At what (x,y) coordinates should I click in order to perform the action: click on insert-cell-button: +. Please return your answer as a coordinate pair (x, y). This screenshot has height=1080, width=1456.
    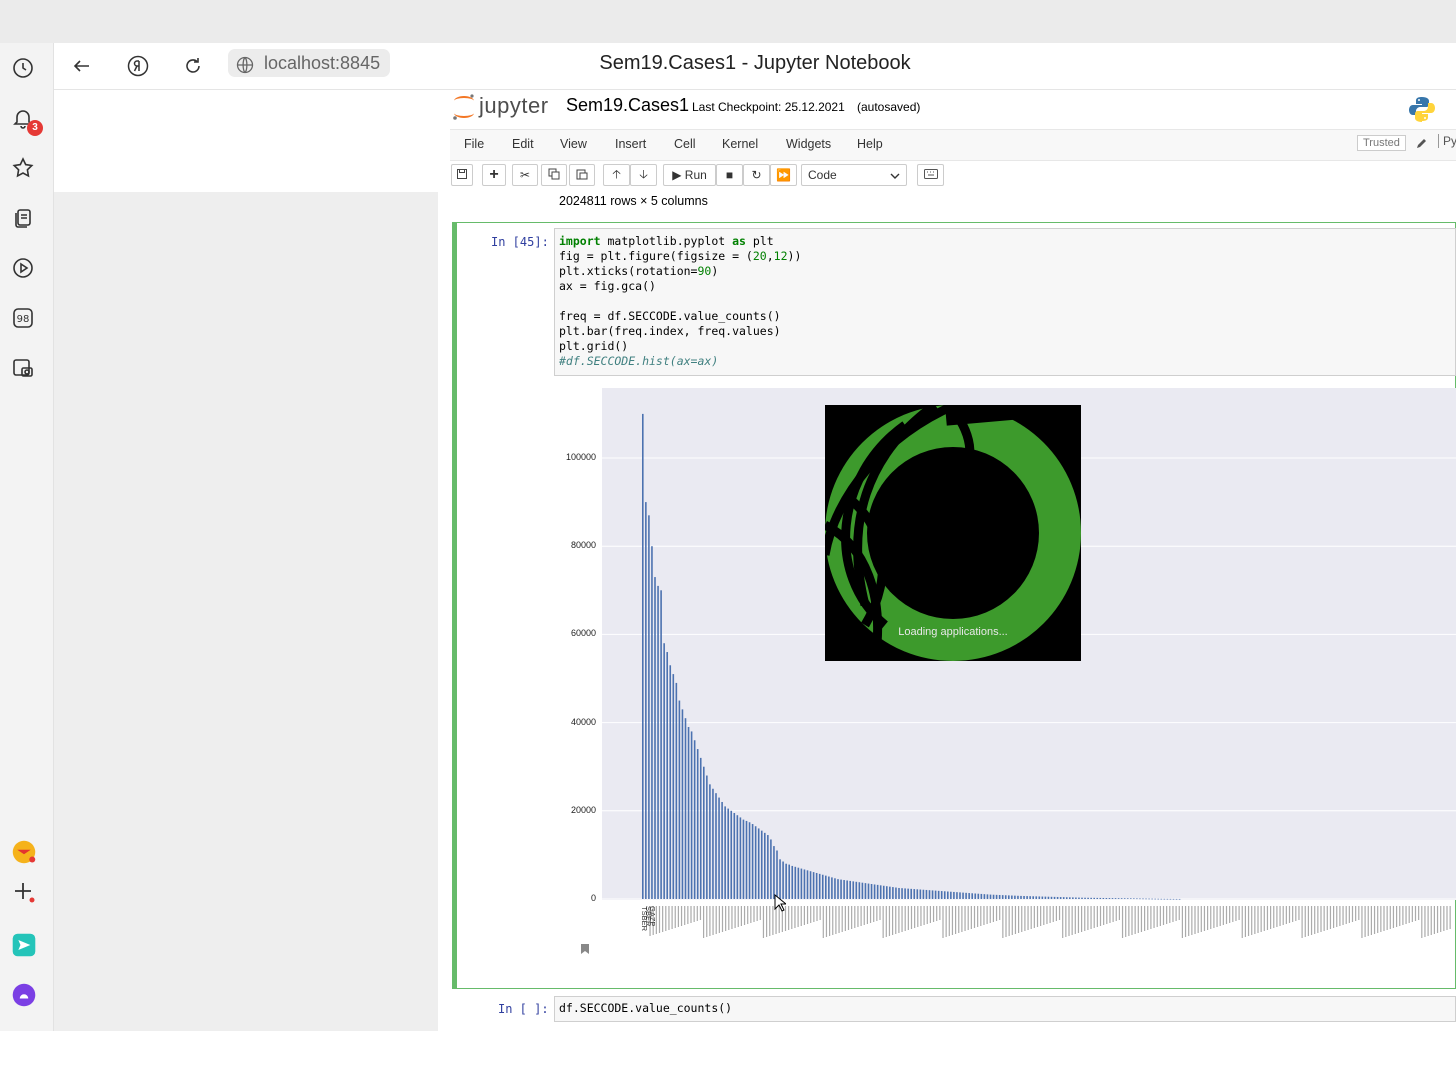
    Looking at the image, I should click on (494, 175).